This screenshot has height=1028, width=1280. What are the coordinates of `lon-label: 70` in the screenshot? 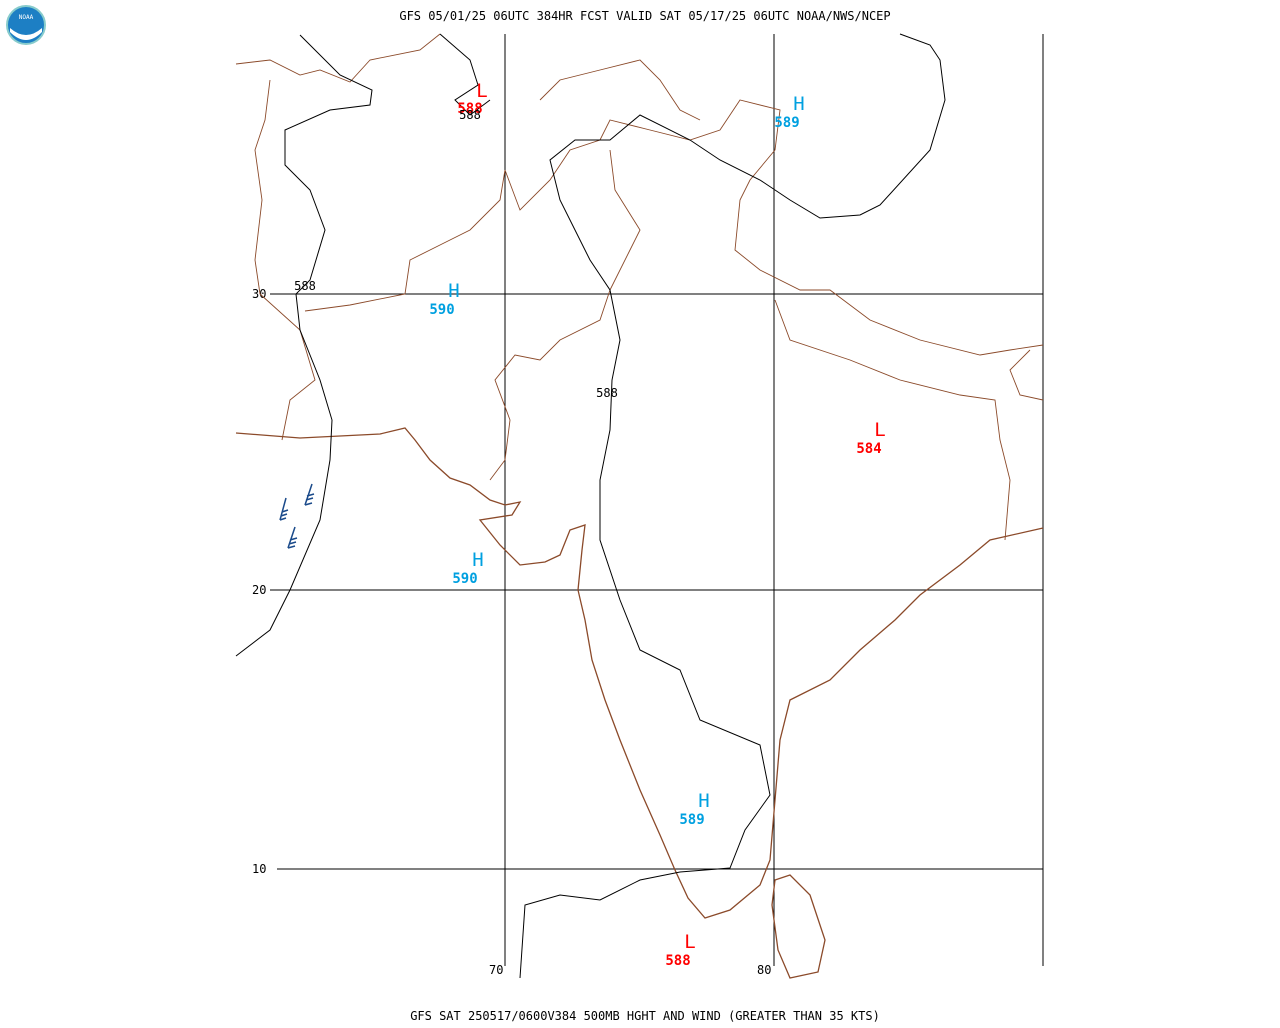 It's located at (496, 970).